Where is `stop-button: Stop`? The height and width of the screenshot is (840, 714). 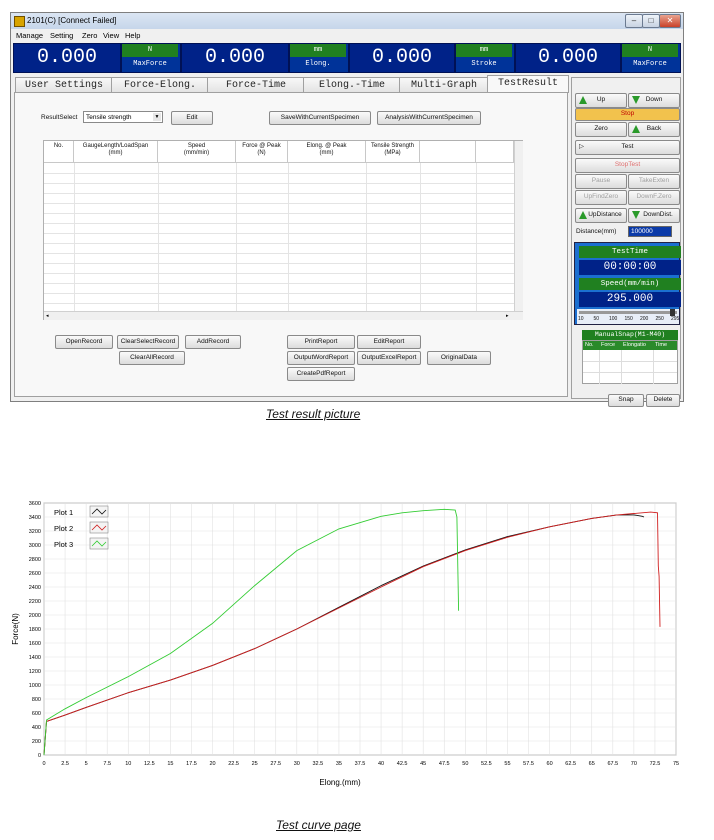 stop-button: Stop is located at coordinates (627, 114).